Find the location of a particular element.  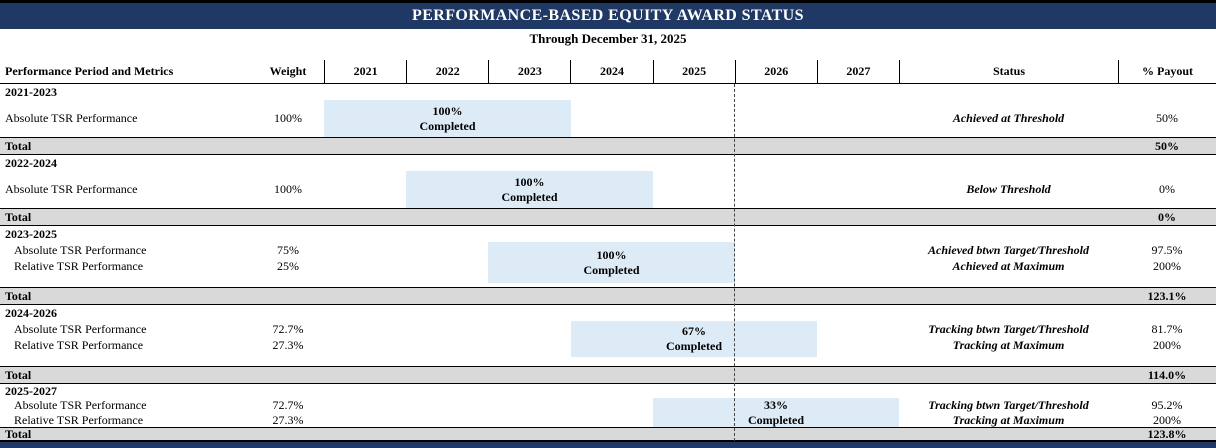

metric-weight: 25% is located at coordinates (288, 265).